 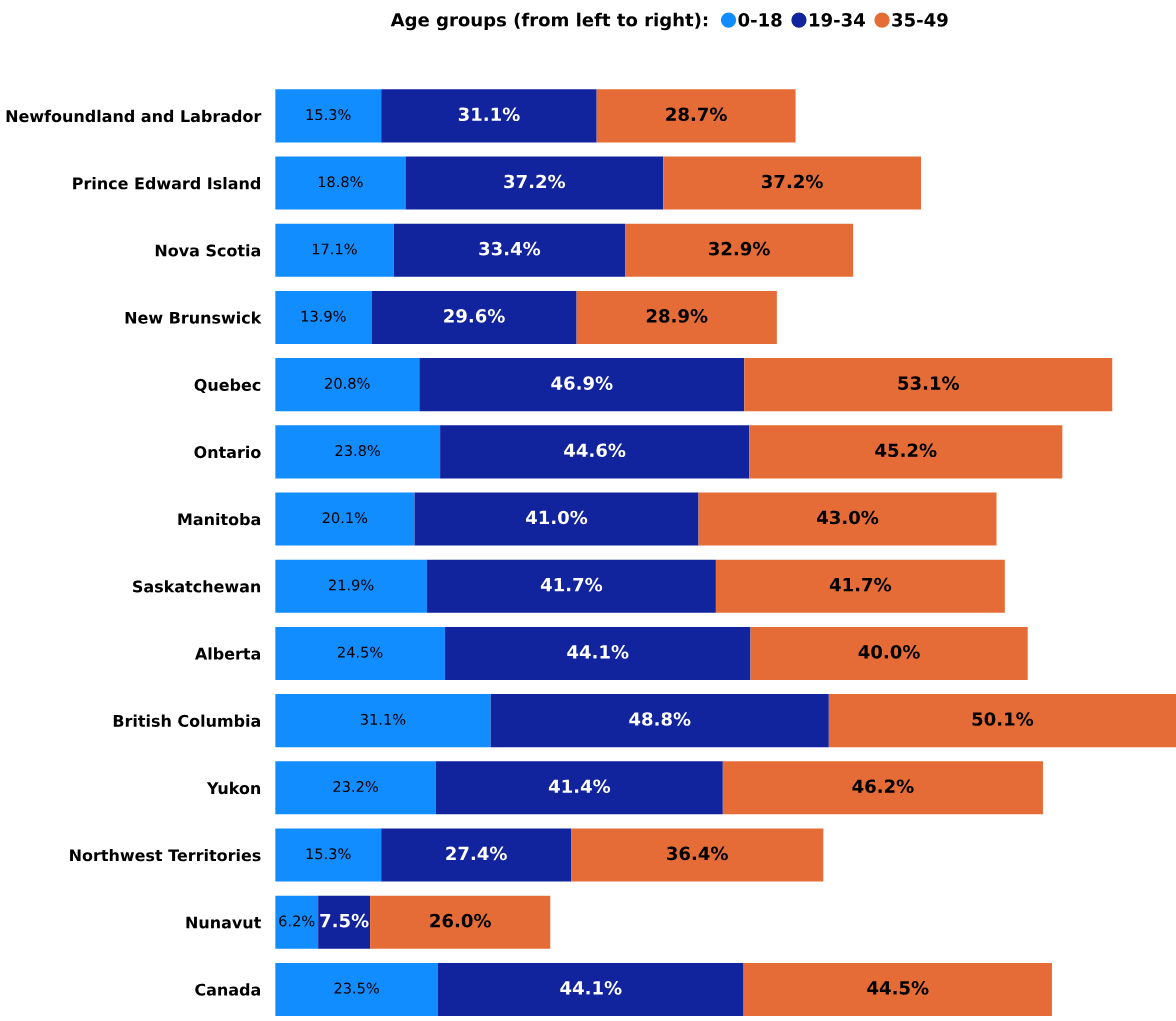 I want to click on data-label: 46.9%, so click(x=582, y=383).